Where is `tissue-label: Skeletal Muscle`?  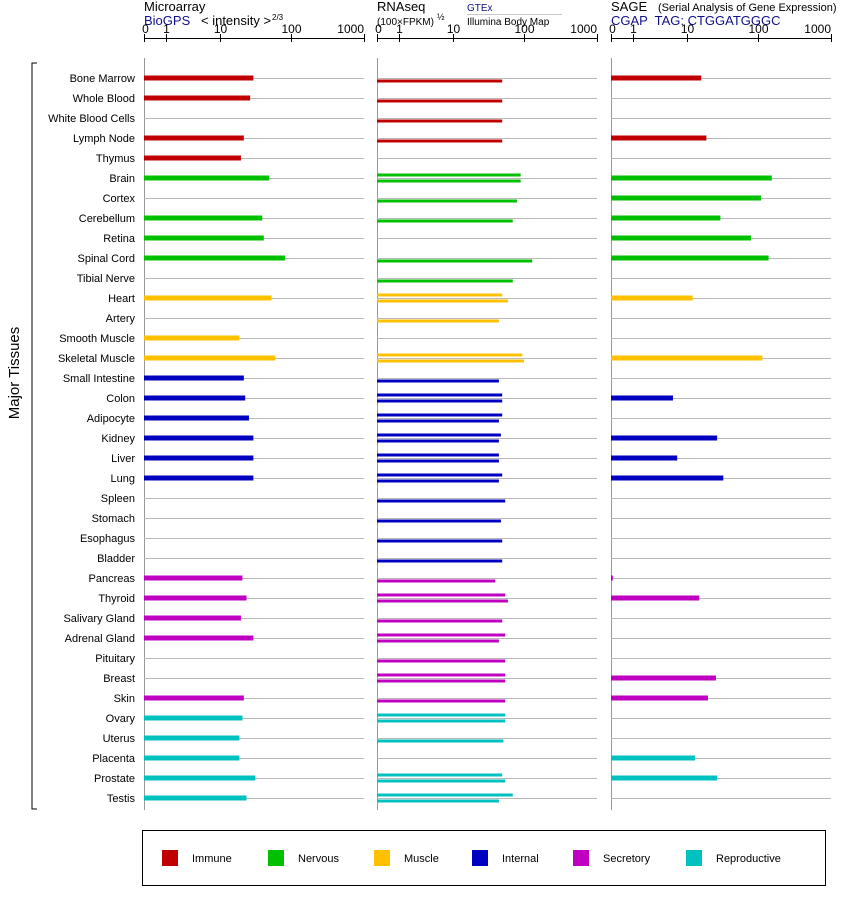 tissue-label: Skeletal Muscle is located at coordinates (96, 359).